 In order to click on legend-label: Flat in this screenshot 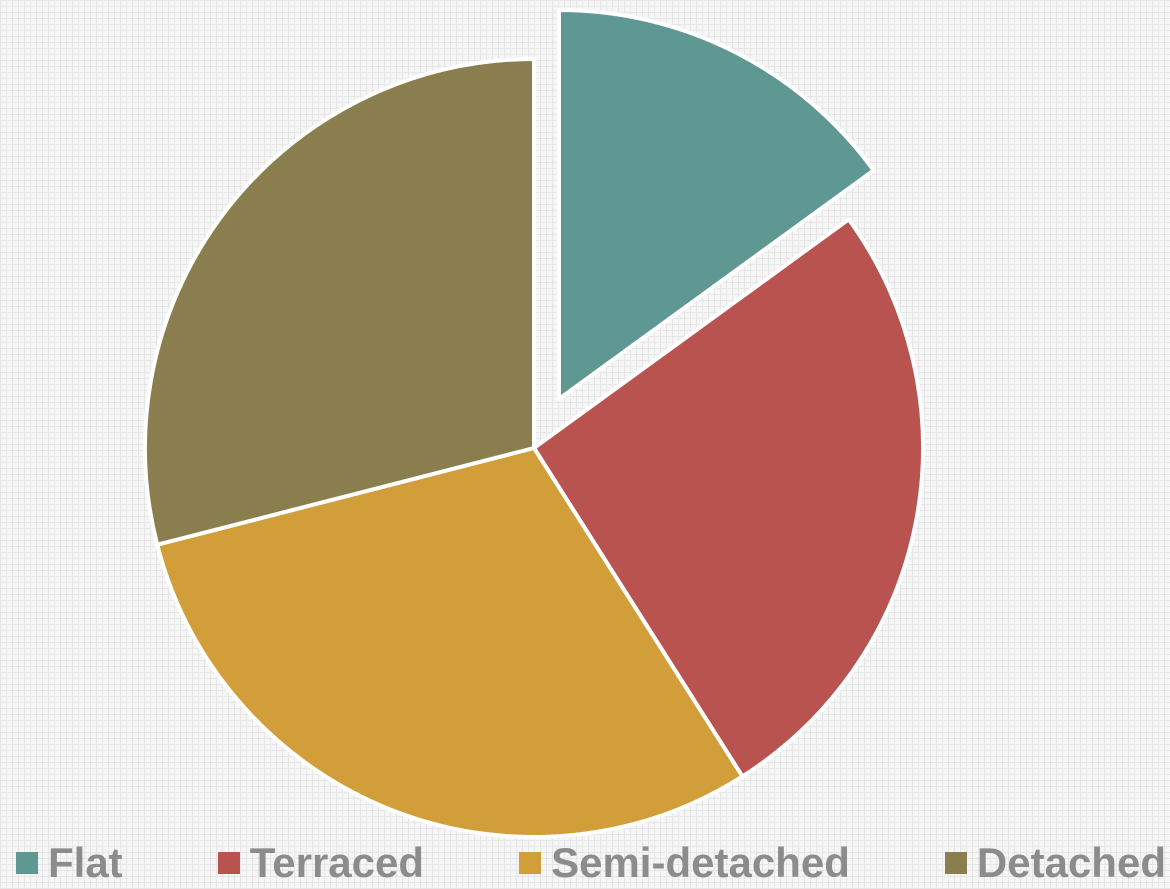, I will do `click(85, 862)`.